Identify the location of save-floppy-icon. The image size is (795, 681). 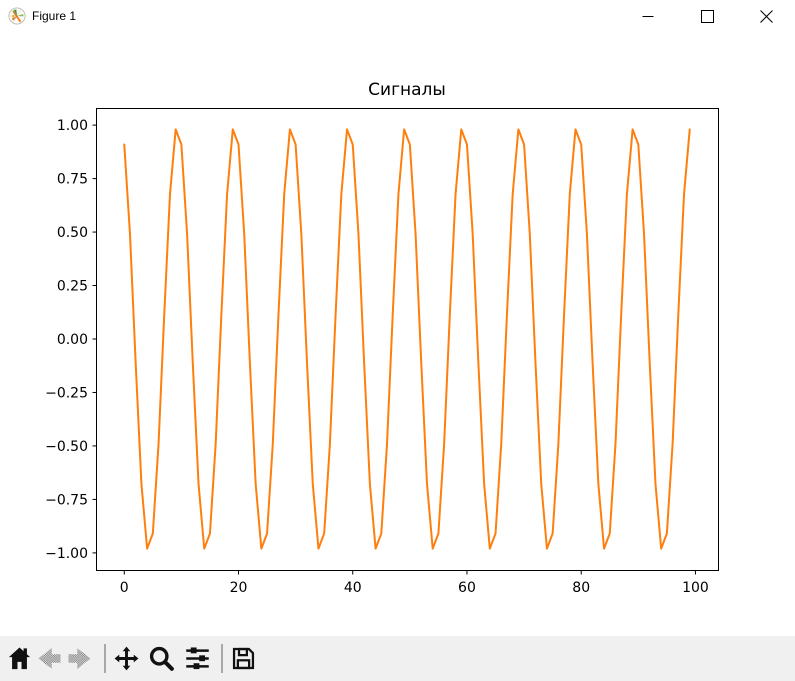
(243, 658).